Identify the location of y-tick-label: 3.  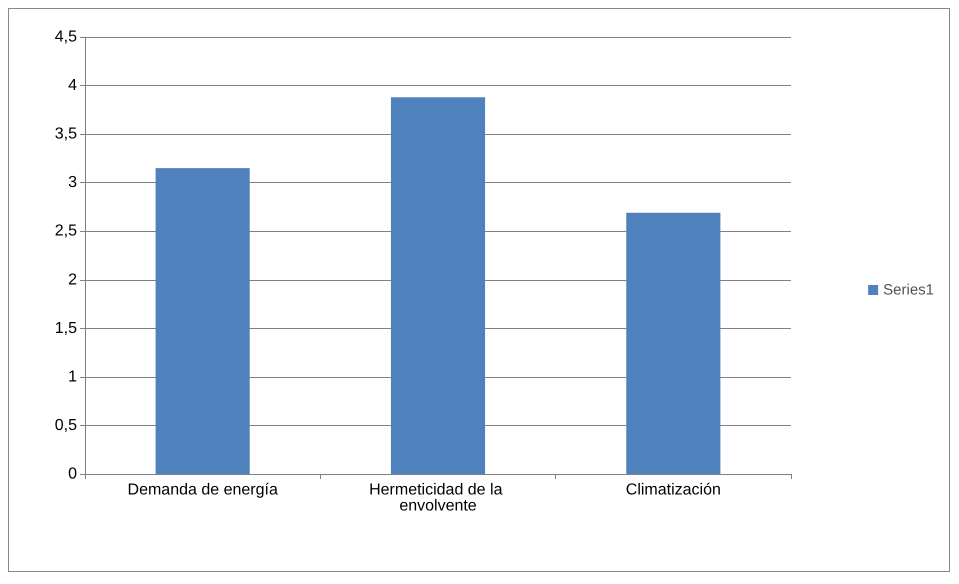
(73, 183).